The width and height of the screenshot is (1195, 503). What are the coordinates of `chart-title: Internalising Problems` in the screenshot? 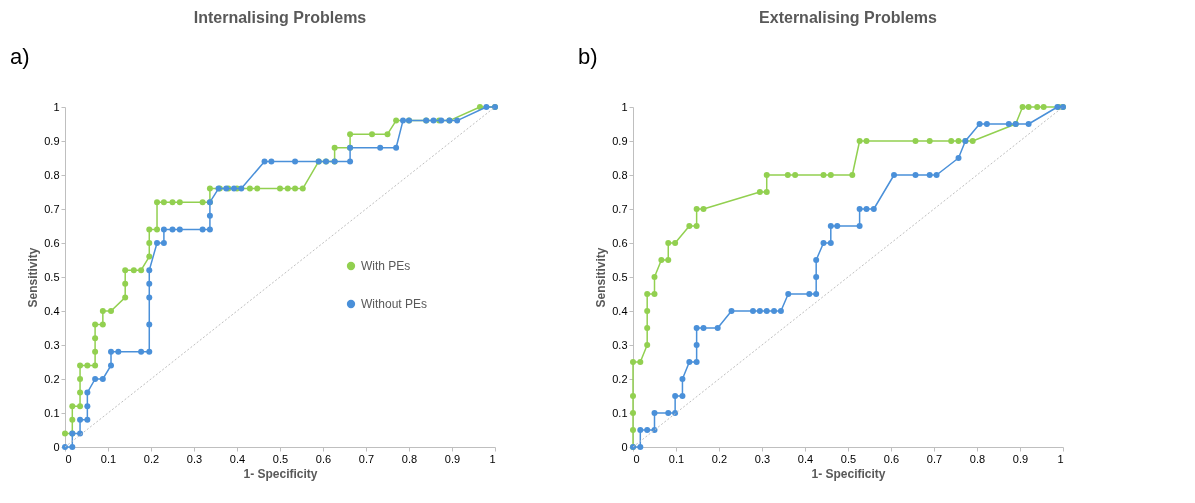 It's located at (280, 17).